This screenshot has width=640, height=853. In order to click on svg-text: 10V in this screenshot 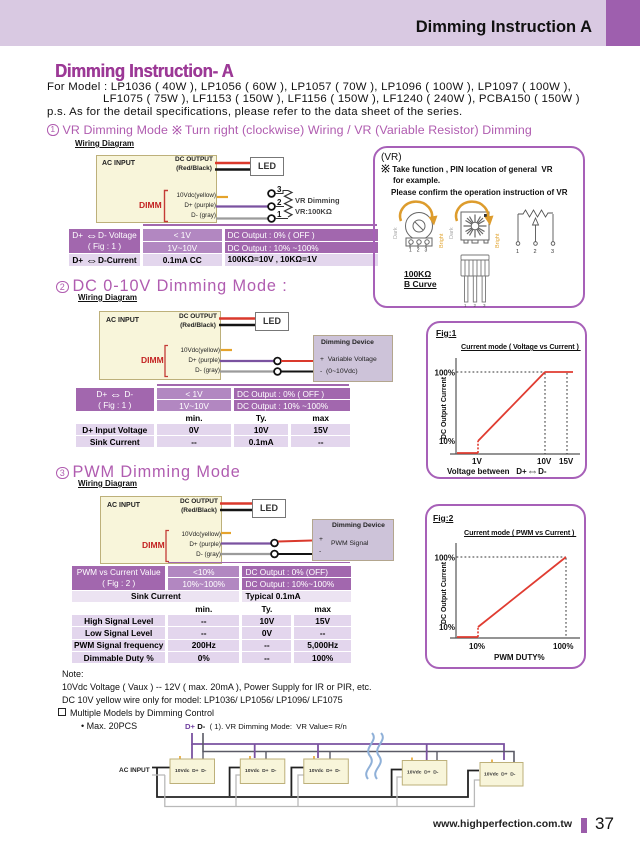, I will do `click(544, 461)`.